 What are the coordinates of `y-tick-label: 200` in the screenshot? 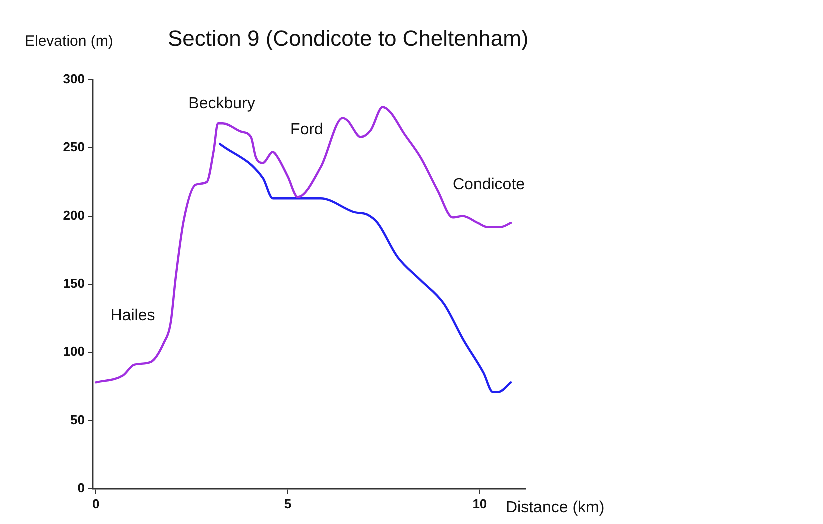 It's located at (74, 215).